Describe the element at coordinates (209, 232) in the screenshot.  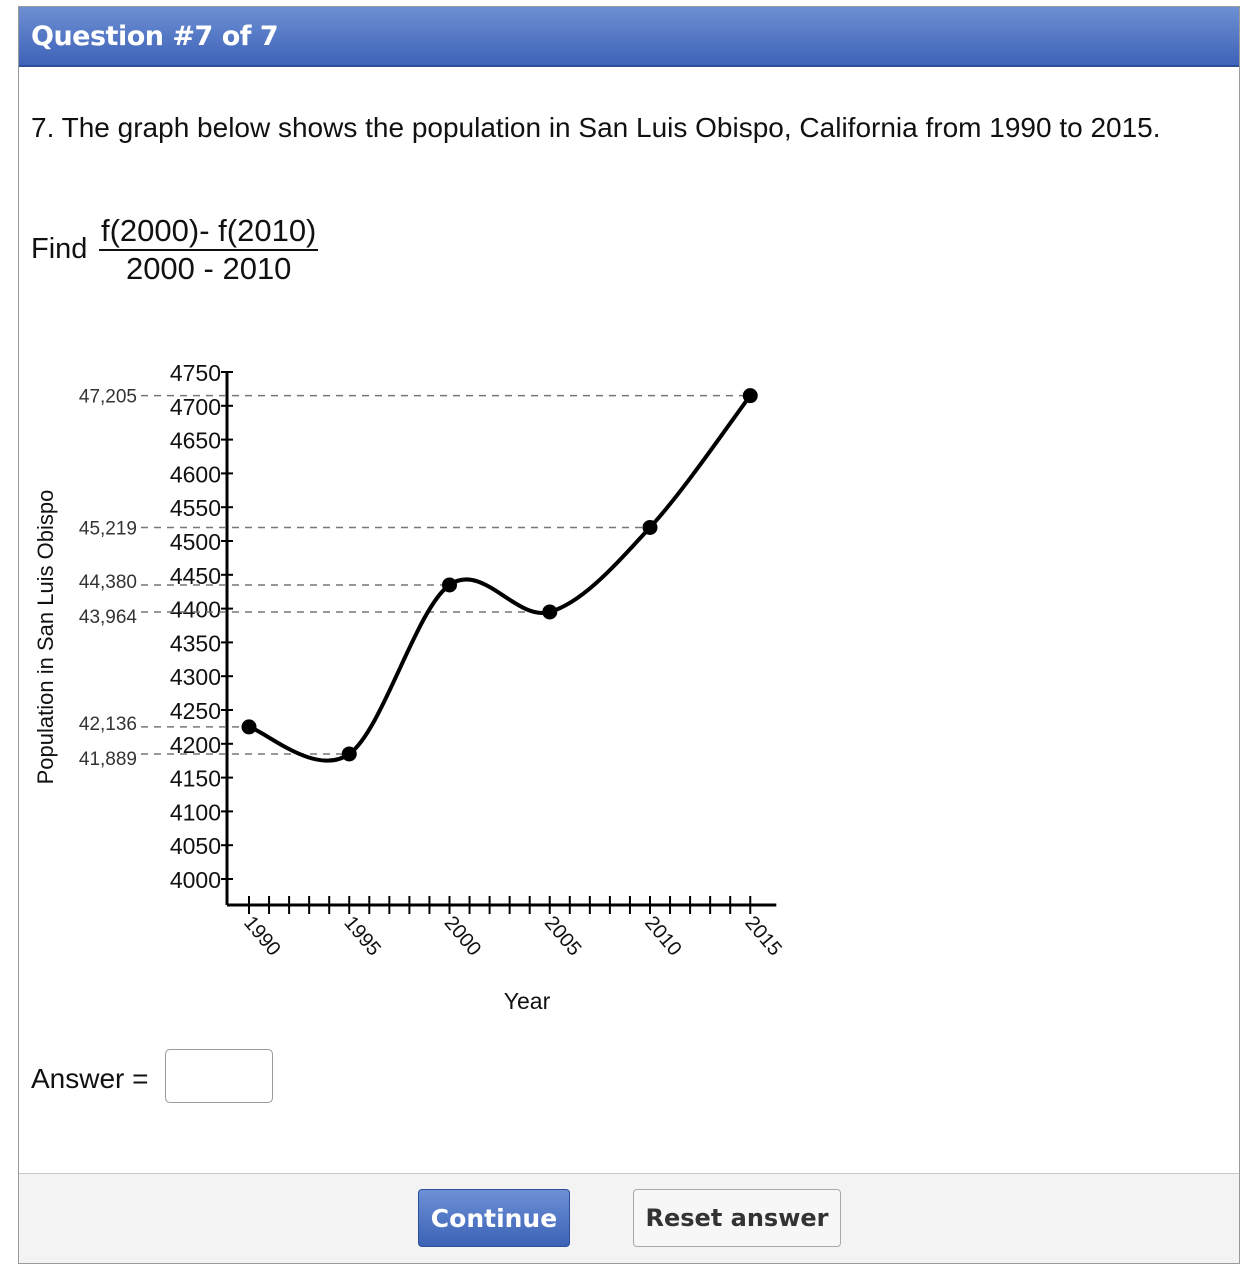
I see `fraction-numerator: f(2000)- f(2010)` at that location.